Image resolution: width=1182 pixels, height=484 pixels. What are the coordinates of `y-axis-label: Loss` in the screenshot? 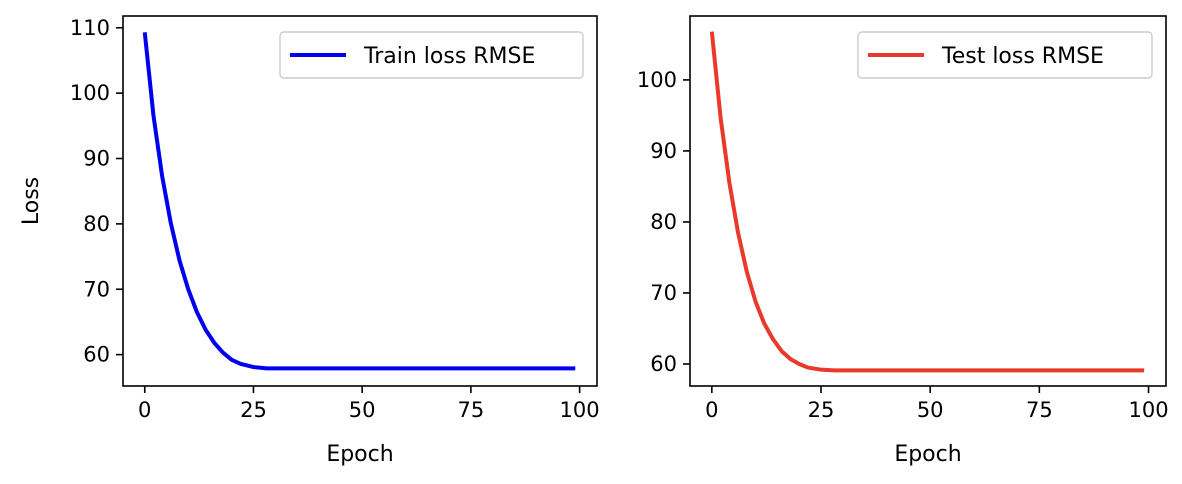 It's located at (31, 201).